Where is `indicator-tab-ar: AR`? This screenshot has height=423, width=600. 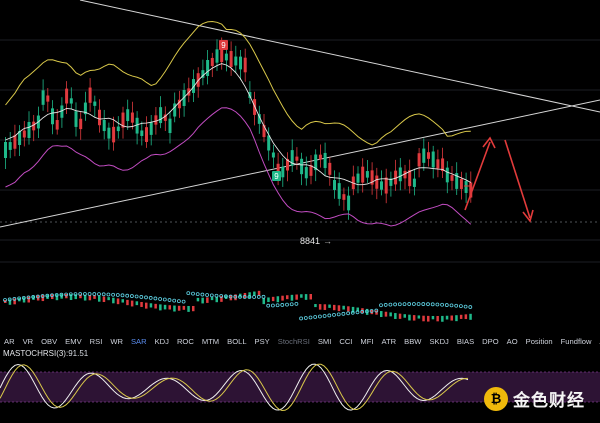
indicator-tab-ar: AR is located at coordinates (9, 341).